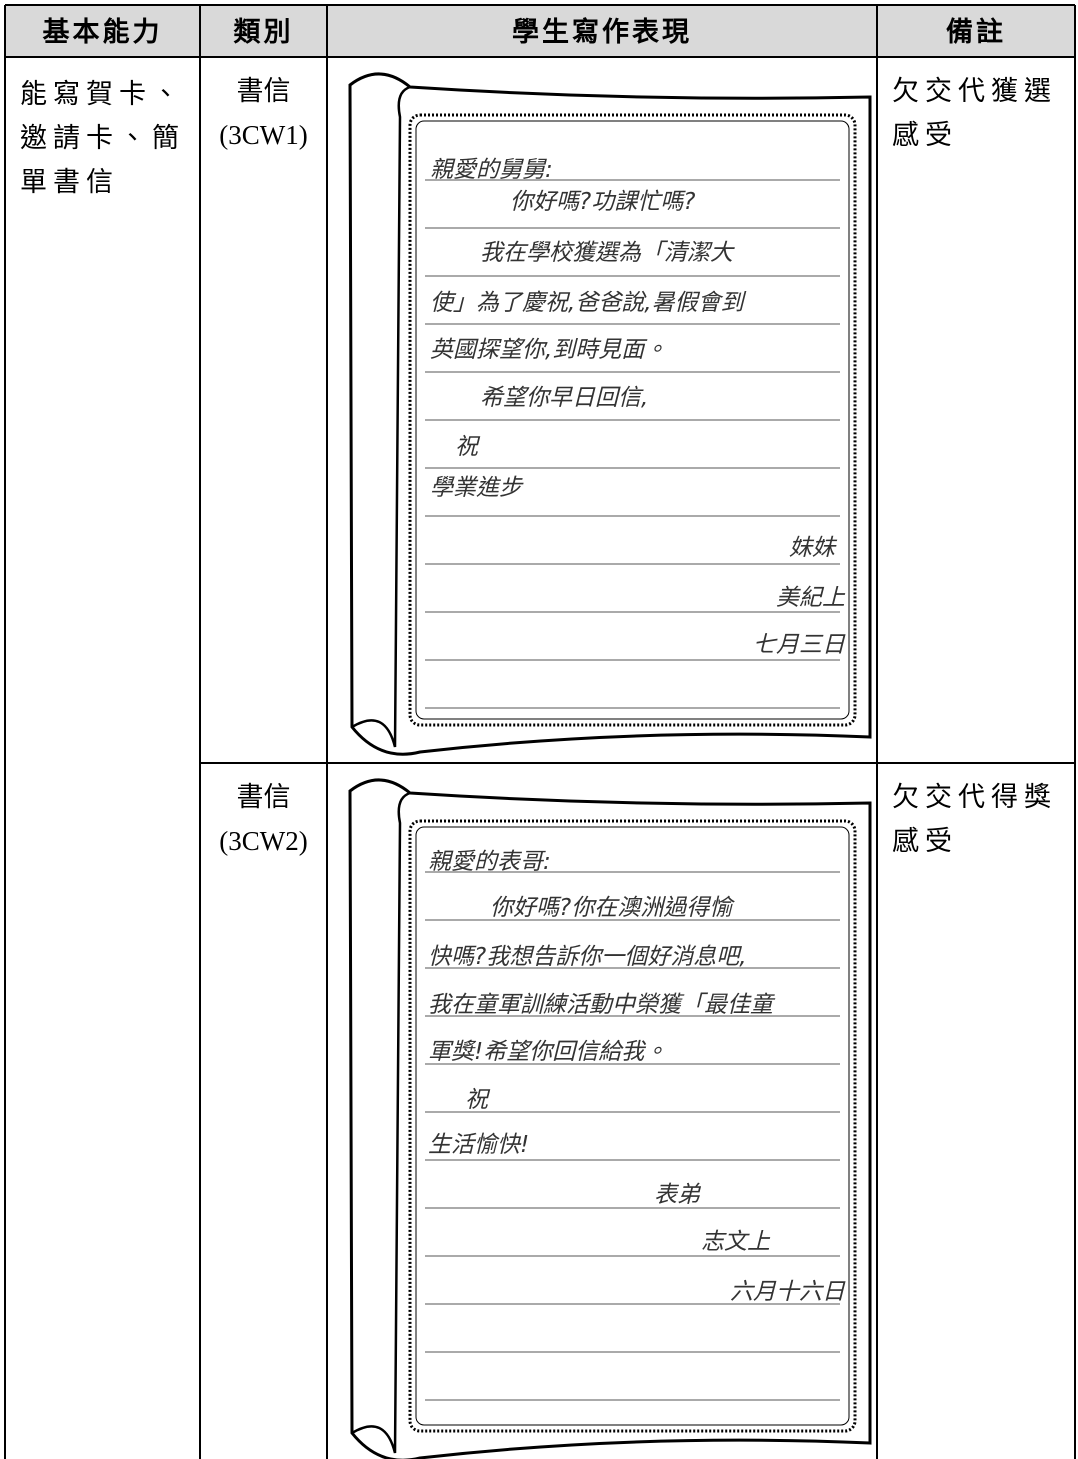 The height and width of the screenshot is (1459, 1078). Describe the element at coordinates (548, 1052) in the screenshot. I see `letter-line: 軍獎!希望你回信給我。` at that location.